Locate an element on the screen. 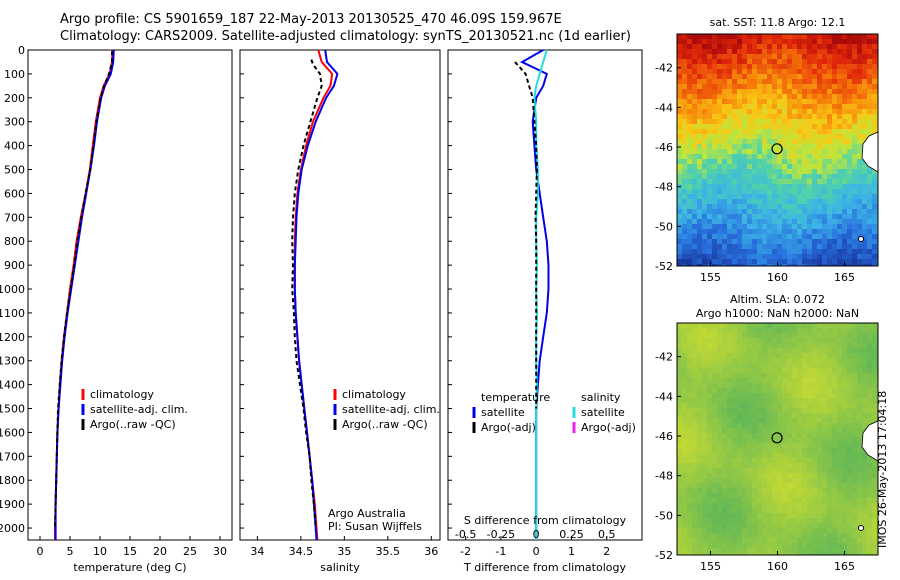 The image size is (900, 580). panel-annotation: Argo Australia is located at coordinates (367, 513).